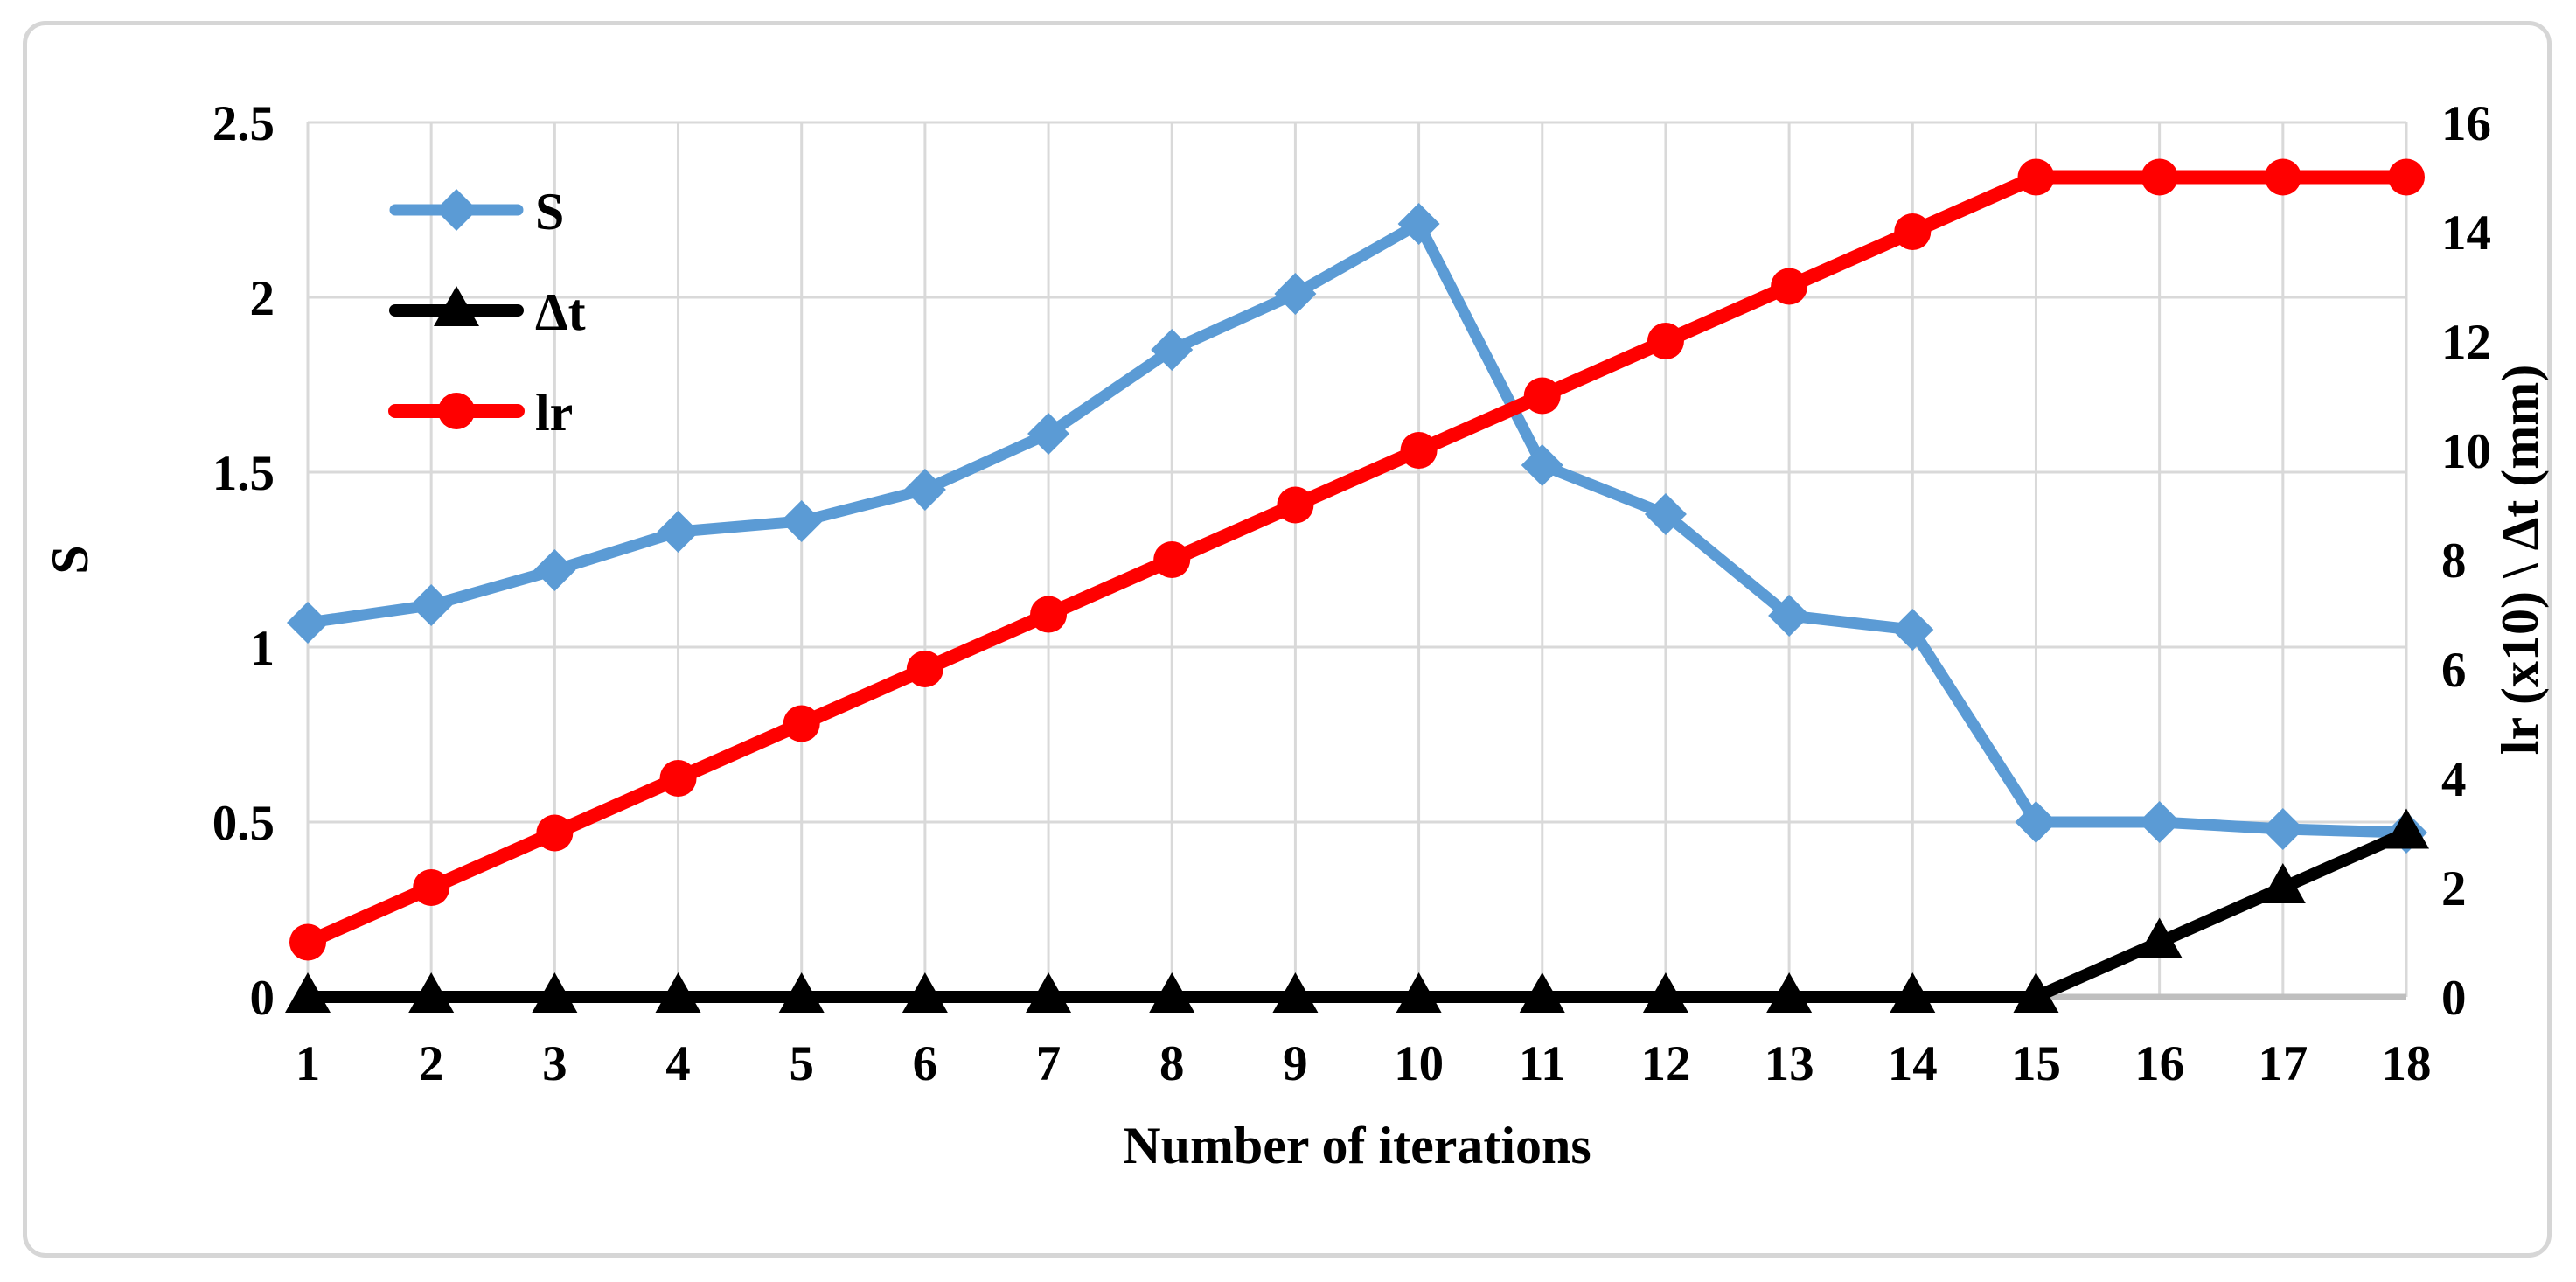 The height and width of the screenshot is (1282, 2576). I want to click on left-axis-tick-label: 1, so click(262, 648).